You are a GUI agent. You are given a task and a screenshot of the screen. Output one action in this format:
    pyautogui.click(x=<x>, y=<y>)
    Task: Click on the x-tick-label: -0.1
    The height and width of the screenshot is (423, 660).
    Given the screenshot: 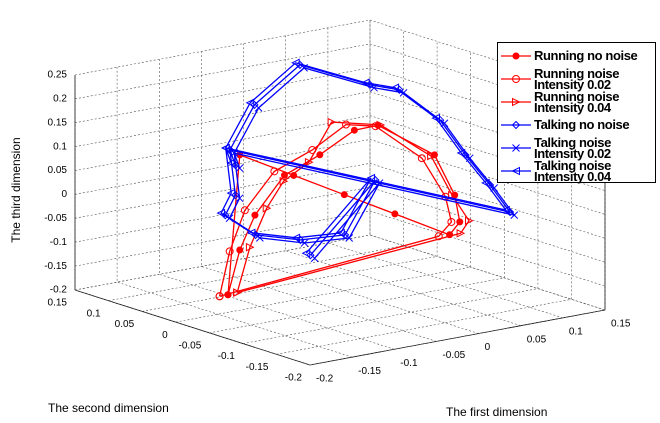 What is the action you would take?
    pyautogui.click(x=409, y=363)
    